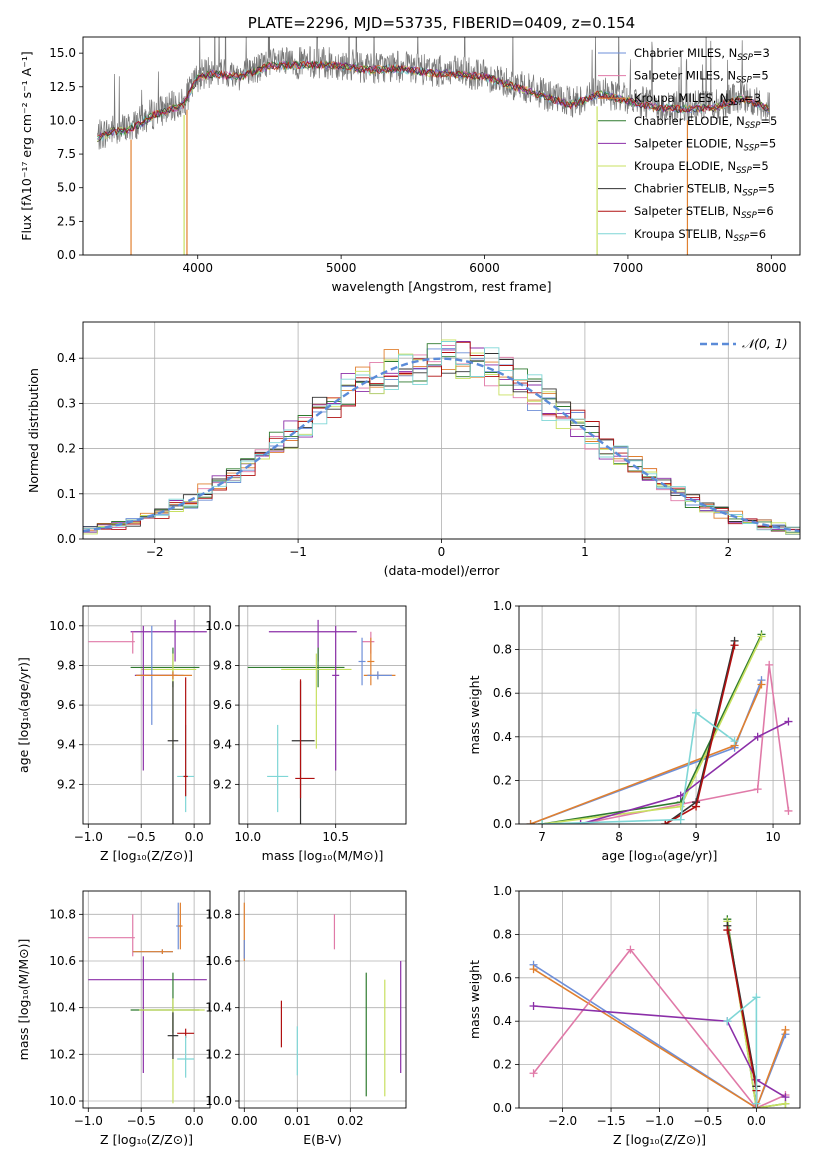 The width and height of the screenshot is (819, 1170). Describe the element at coordinates (141, 1121) in the screenshot. I see `mass-vs-Z-xtick-label: −0.5` at that location.